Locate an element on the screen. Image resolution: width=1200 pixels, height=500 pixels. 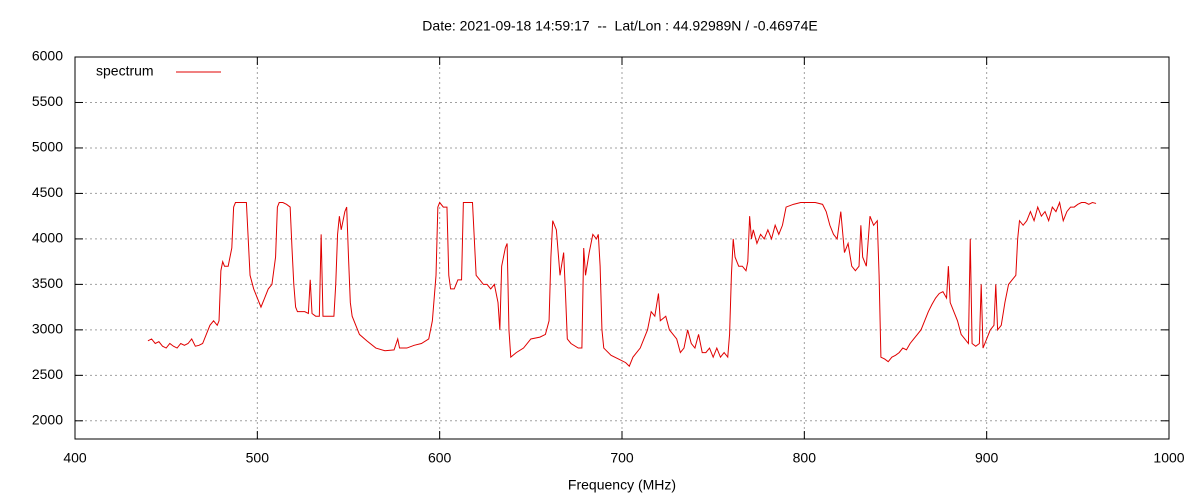
x-tick-label: 600 is located at coordinates (440, 458).